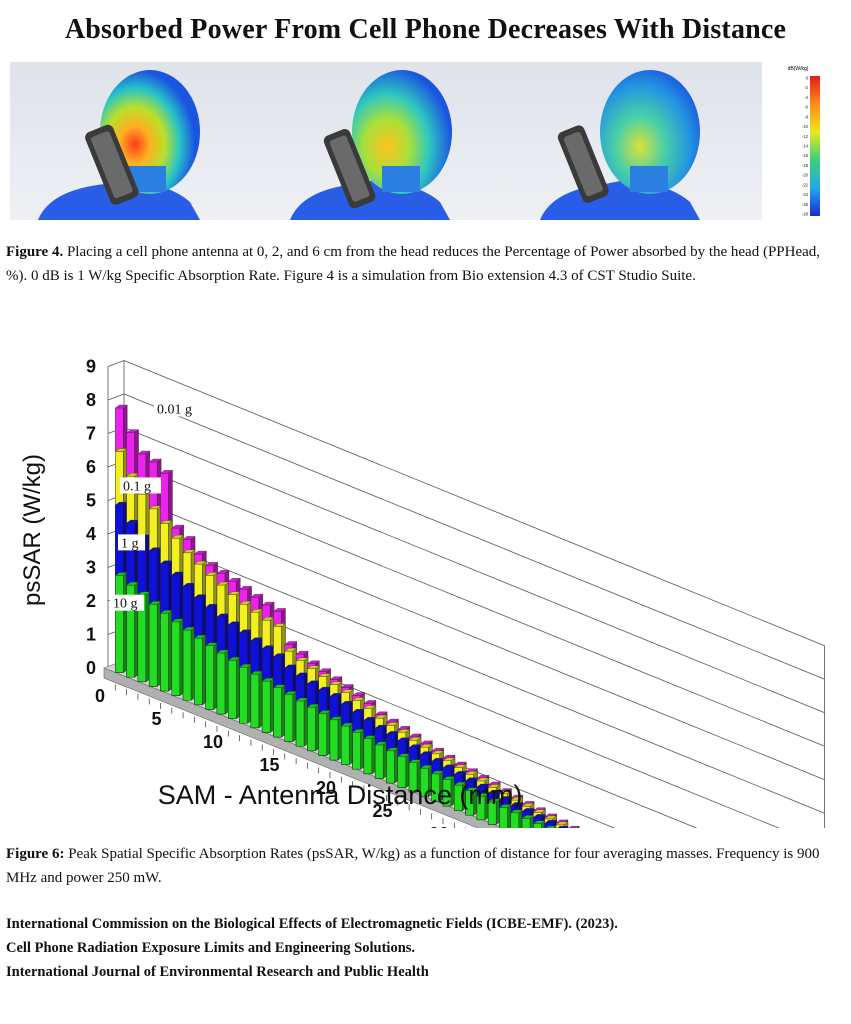 This screenshot has height=1024, width=851. Describe the element at coordinates (805, 175) in the screenshot. I see `colorbar-tick-label: -20` at that location.